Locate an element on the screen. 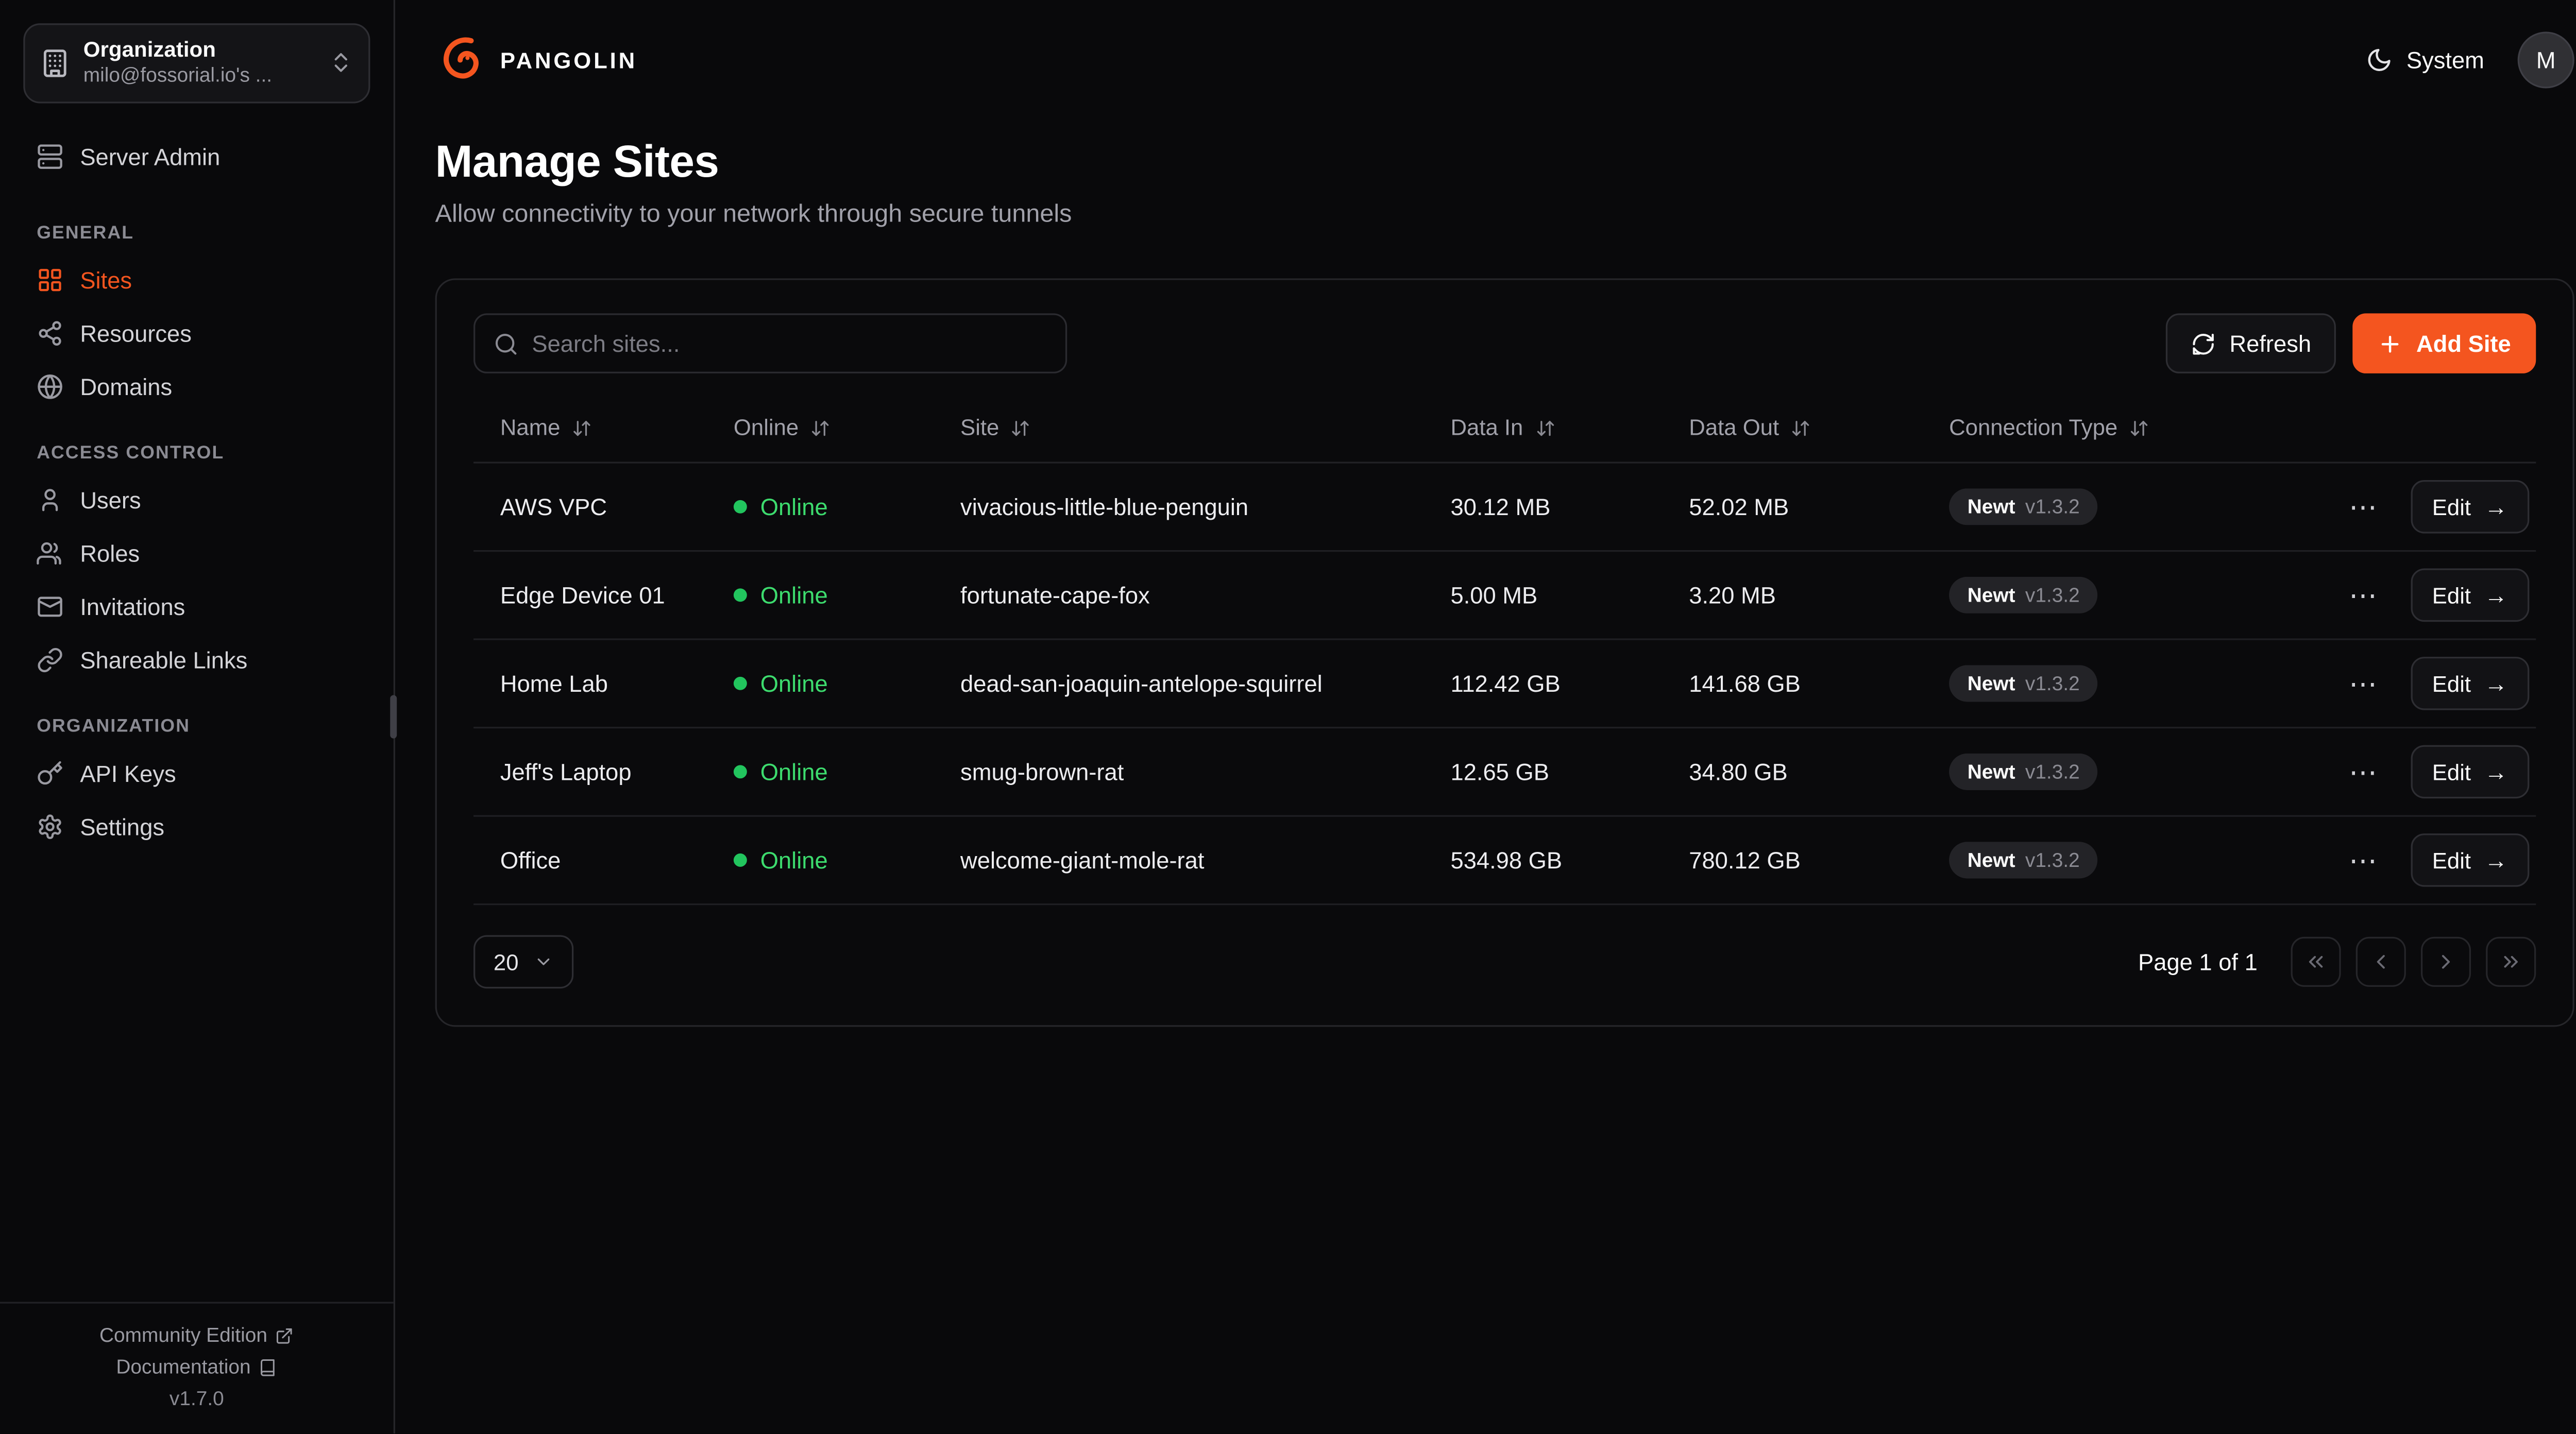 The width and height of the screenshot is (2576, 1434). sort-button-site: Site is located at coordinates (995, 428).